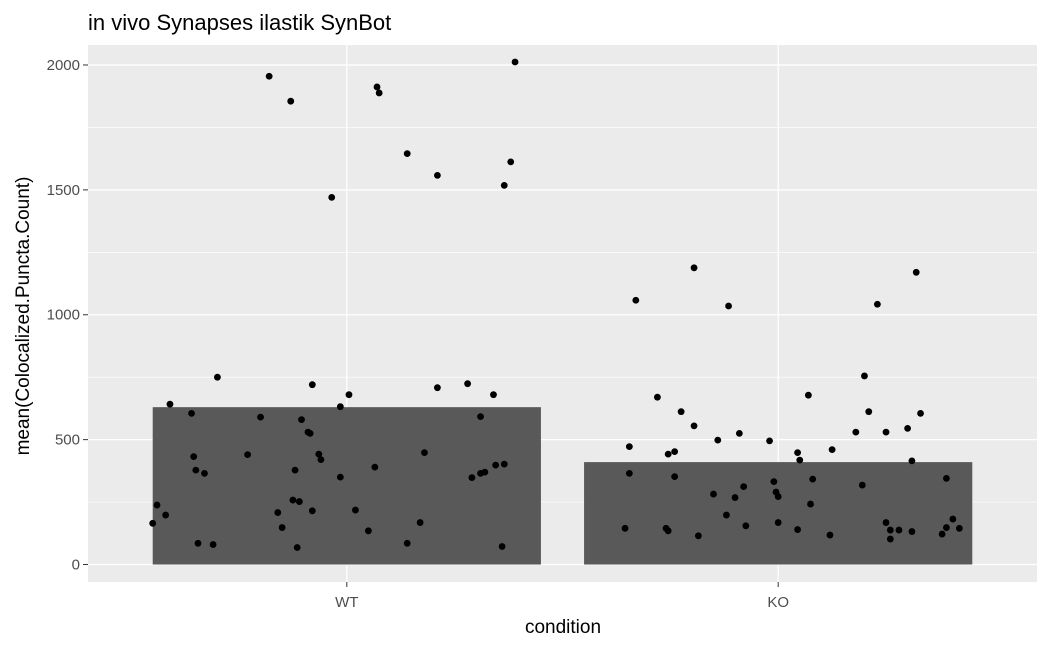 The height and width of the screenshot is (648, 1050). I want to click on bar-wt, so click(346, 486).